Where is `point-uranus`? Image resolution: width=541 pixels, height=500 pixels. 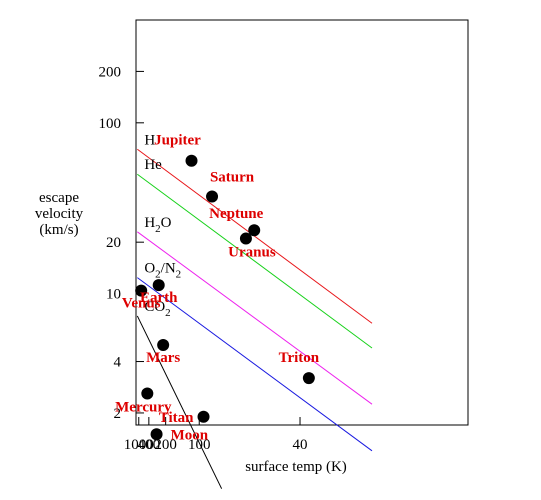 point-uranus is located at coordinates (245, 238).